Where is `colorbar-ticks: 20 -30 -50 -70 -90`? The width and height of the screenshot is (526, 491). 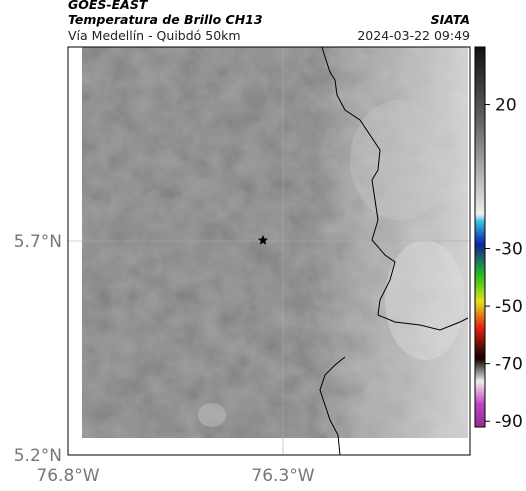 colorbar-ticks: 20 -30 -50 -70 -90 is located at coordinates (504, 264).